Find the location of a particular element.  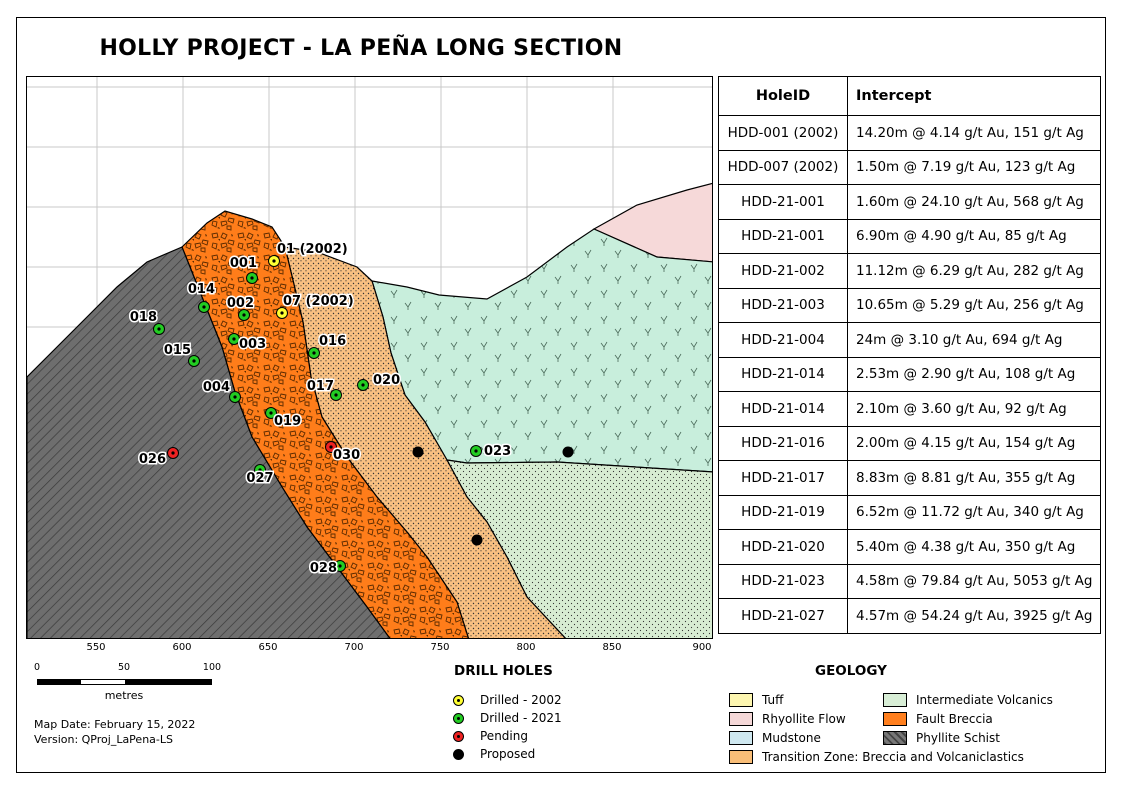

hole-id-cell: HDD-007 (2002) is located at coordinates (783, 167).